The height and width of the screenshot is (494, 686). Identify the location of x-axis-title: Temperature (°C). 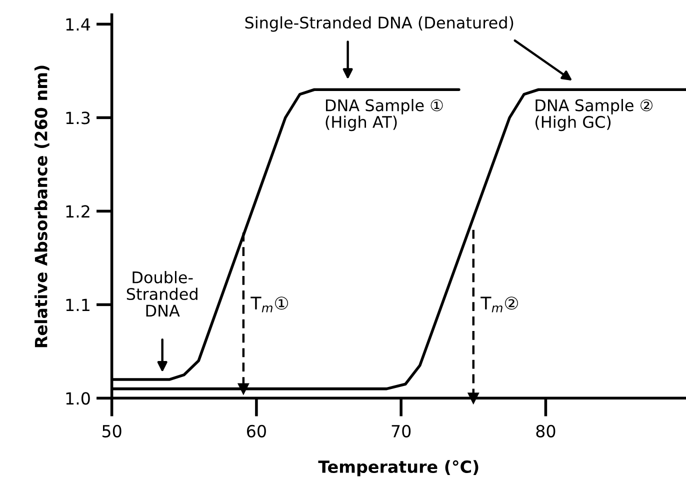
(398, 468).